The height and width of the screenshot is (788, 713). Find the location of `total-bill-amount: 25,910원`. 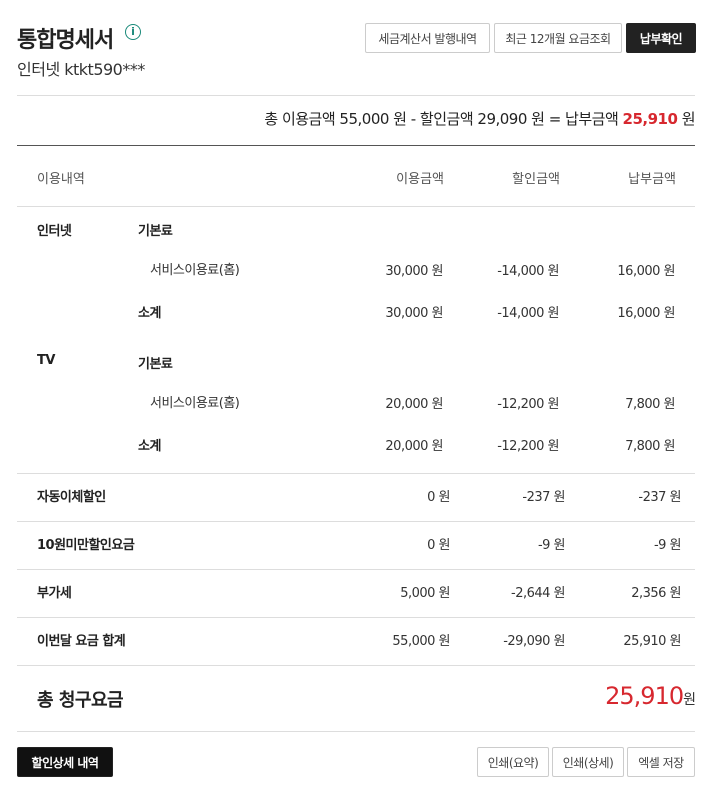

total-bill-amount: 25,910원 is located at coordinates (650, 696).